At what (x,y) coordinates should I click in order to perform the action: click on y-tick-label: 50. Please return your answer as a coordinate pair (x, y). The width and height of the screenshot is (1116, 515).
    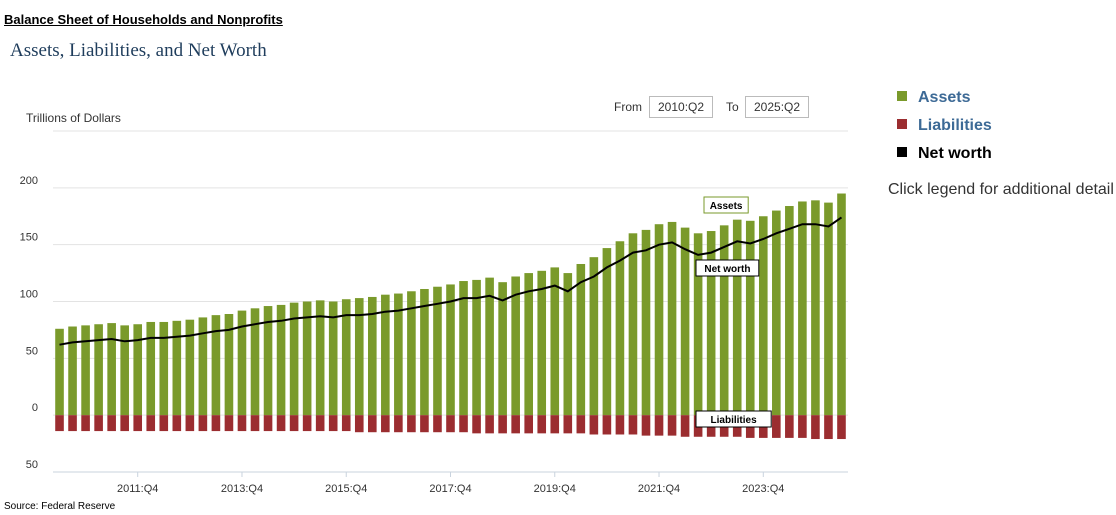
    Looking at the image, I should click on (32, 465).